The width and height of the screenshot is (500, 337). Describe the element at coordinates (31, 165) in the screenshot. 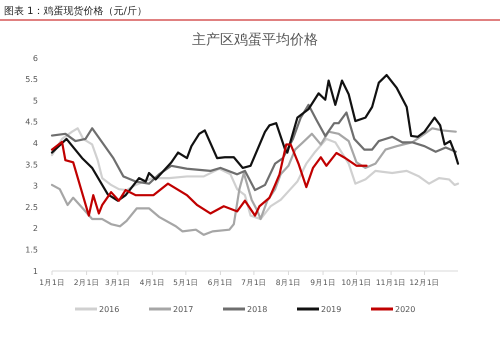

I see `y-tick-label: 3.5` at that location.